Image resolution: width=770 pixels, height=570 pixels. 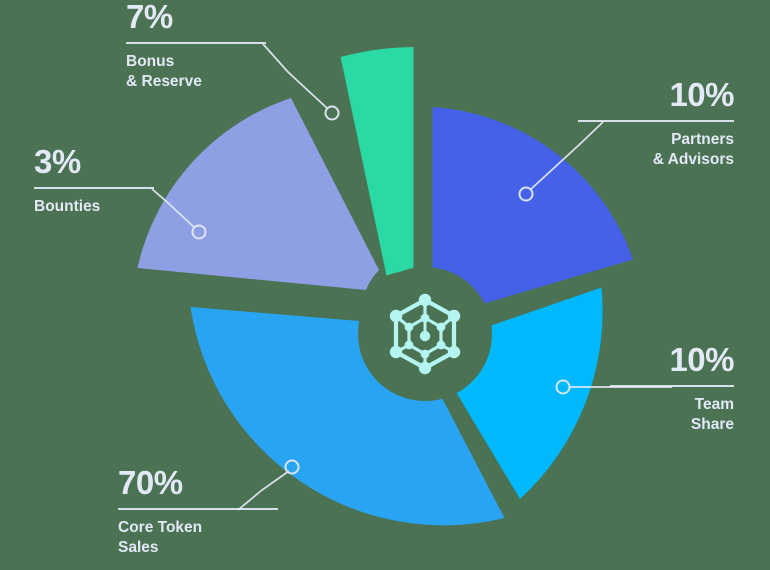 What do you see at coordinates (712, 414) in the screenshot?
I see `callout-team-share-label: Team Share` at bounding box center [712, 414].